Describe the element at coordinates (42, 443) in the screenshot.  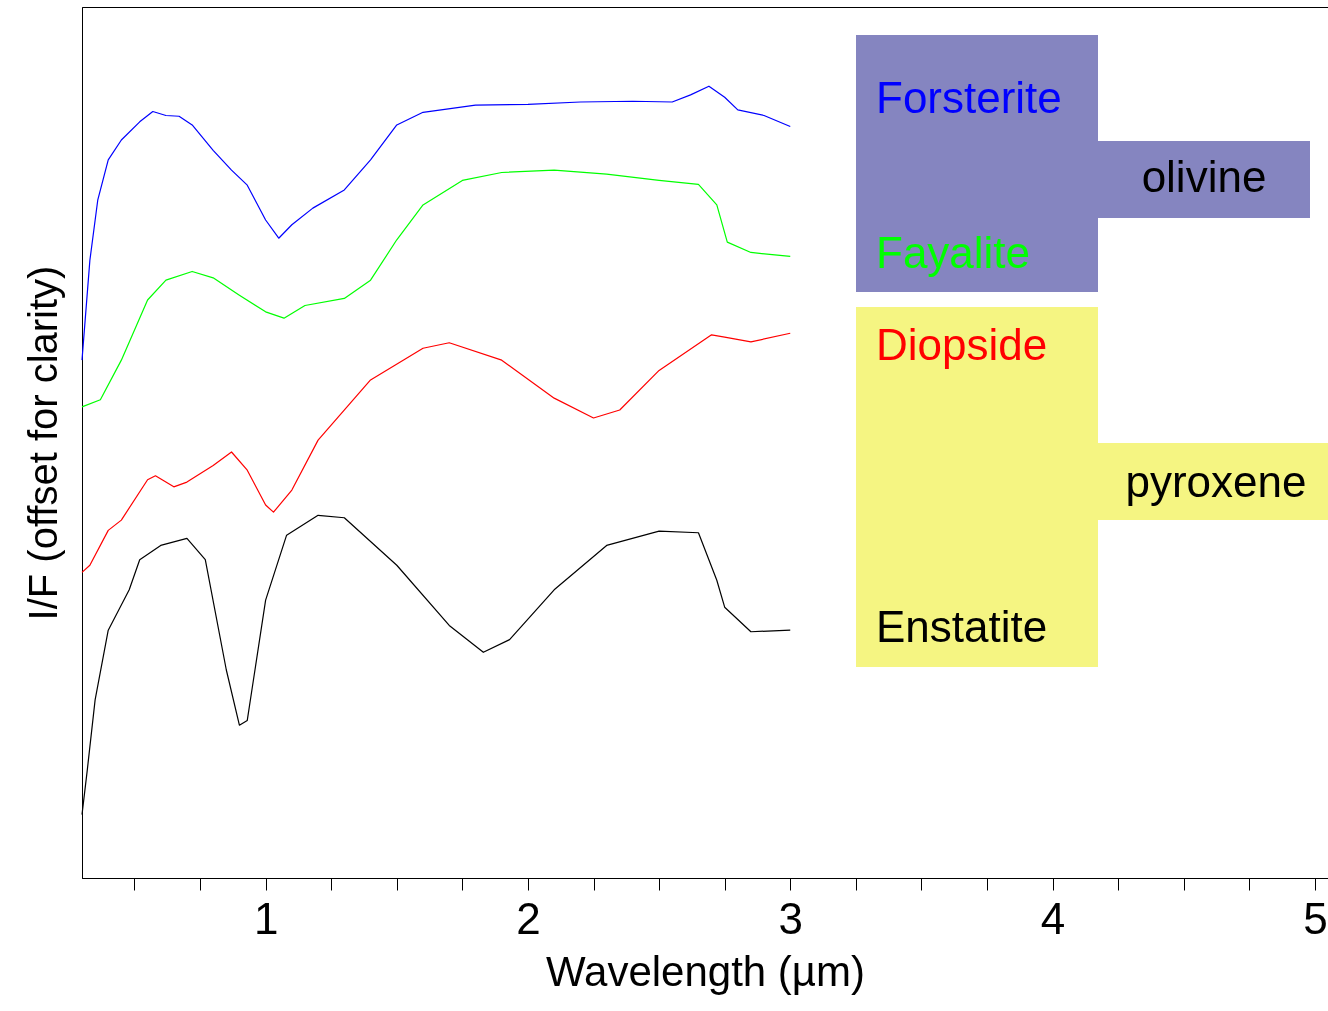
I see `y-axis-title: I/F (offset for clarity)` at that location.